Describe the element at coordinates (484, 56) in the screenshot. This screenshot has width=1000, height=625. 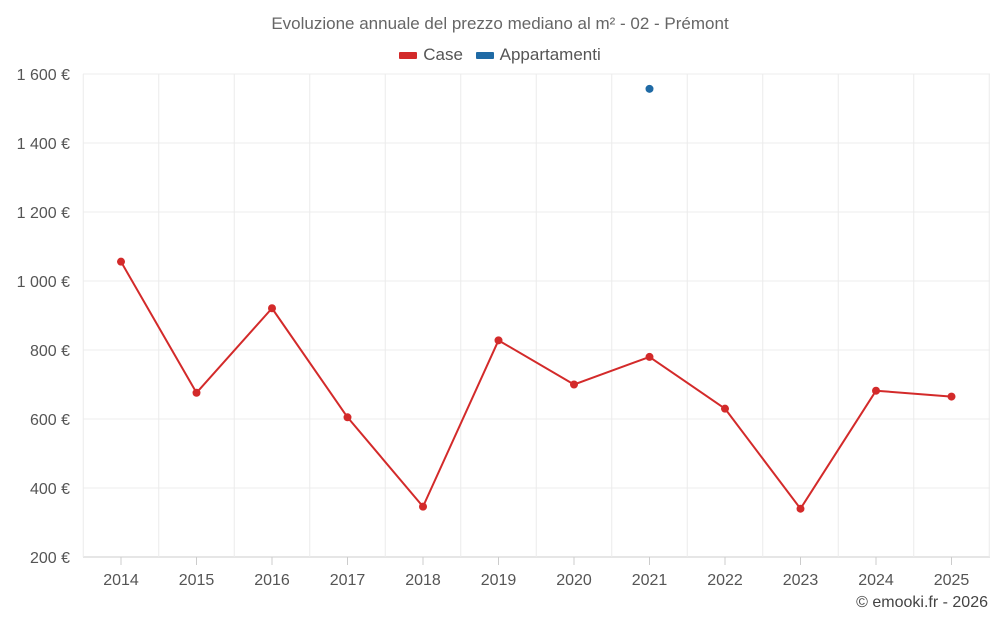
I see `legend-swatch-appartamenti` at that location.